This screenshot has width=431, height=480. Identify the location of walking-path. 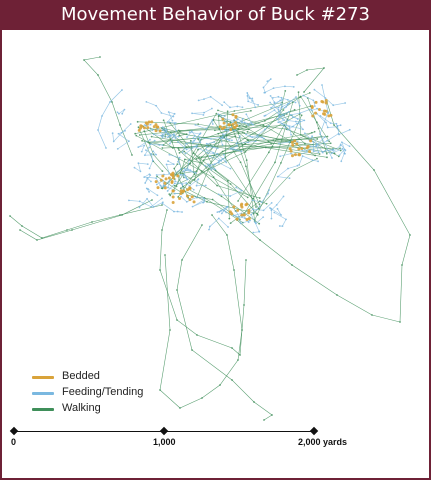
(278, 168).